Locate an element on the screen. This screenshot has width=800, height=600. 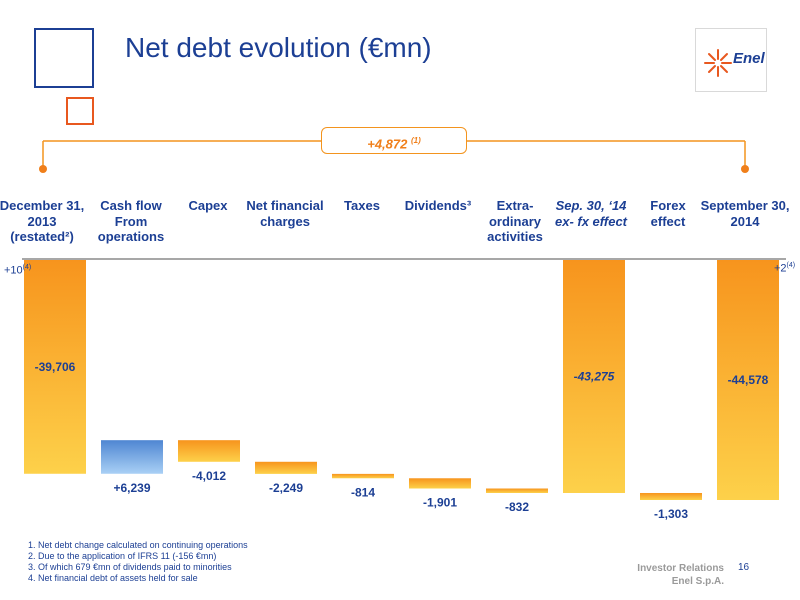
left-side-note: +10(4) is located at coordinates (17, 270).